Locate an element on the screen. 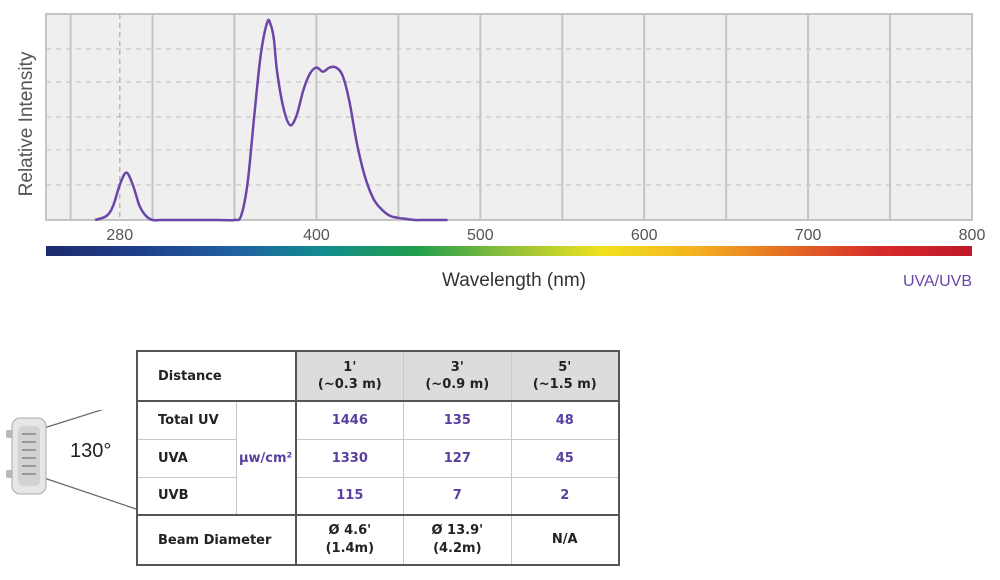 The image size is (1000, 580). beam-value-line2: (4.2m) is located at coordinates (457, 548).